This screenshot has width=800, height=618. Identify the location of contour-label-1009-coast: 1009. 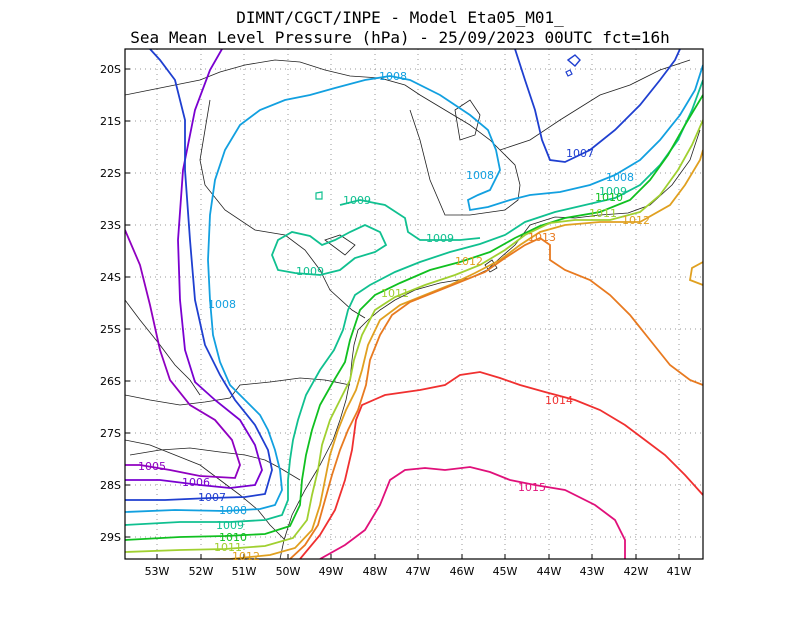
(440, 238).